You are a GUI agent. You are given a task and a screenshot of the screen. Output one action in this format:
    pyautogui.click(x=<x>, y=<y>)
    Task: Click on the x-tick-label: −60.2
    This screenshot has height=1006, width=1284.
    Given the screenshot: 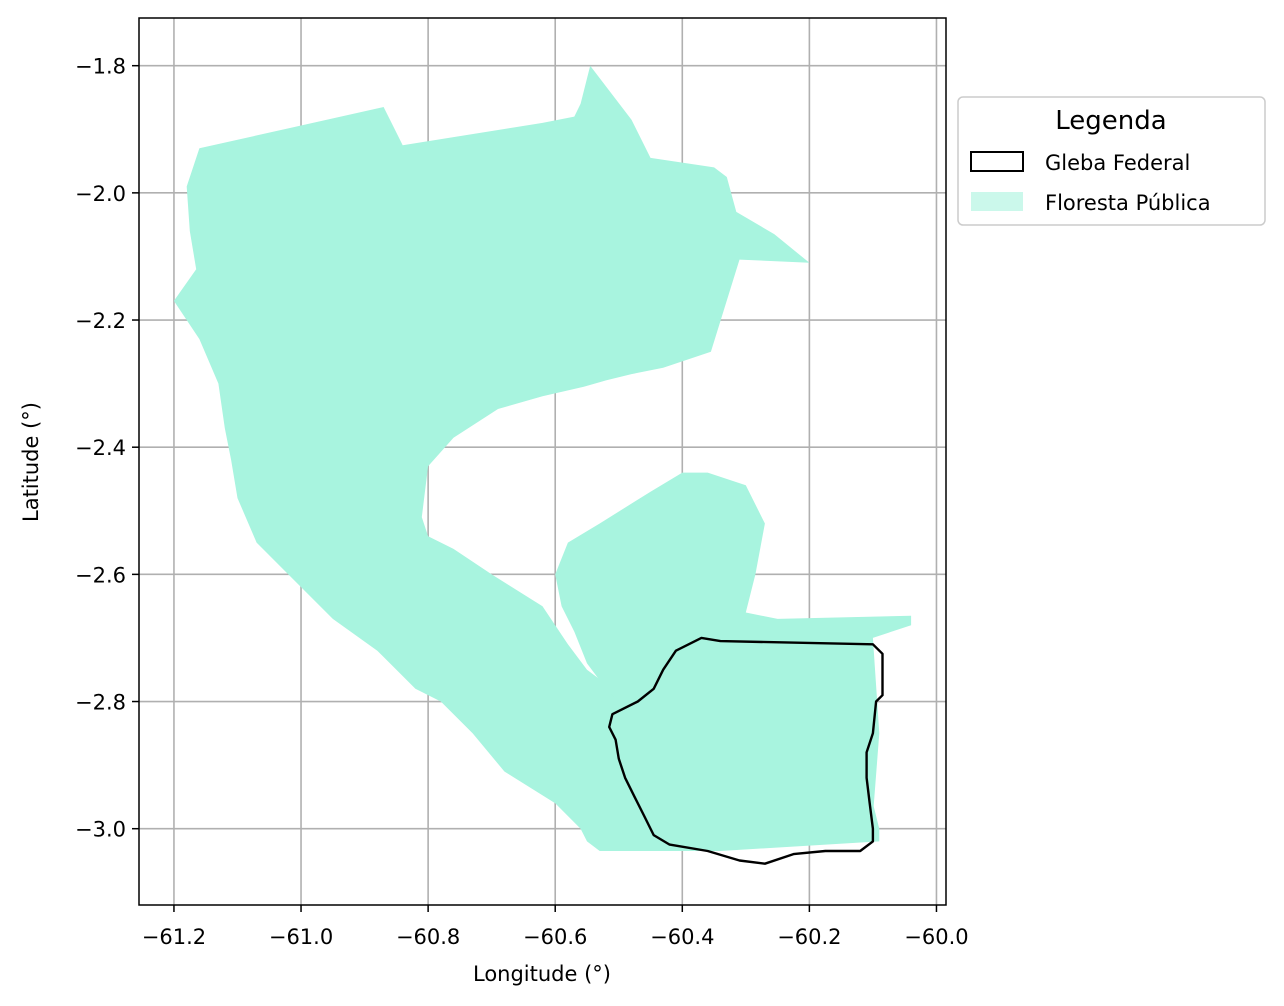 What is the action you would take?
    pyautogui.click(x=809, y=937)
    